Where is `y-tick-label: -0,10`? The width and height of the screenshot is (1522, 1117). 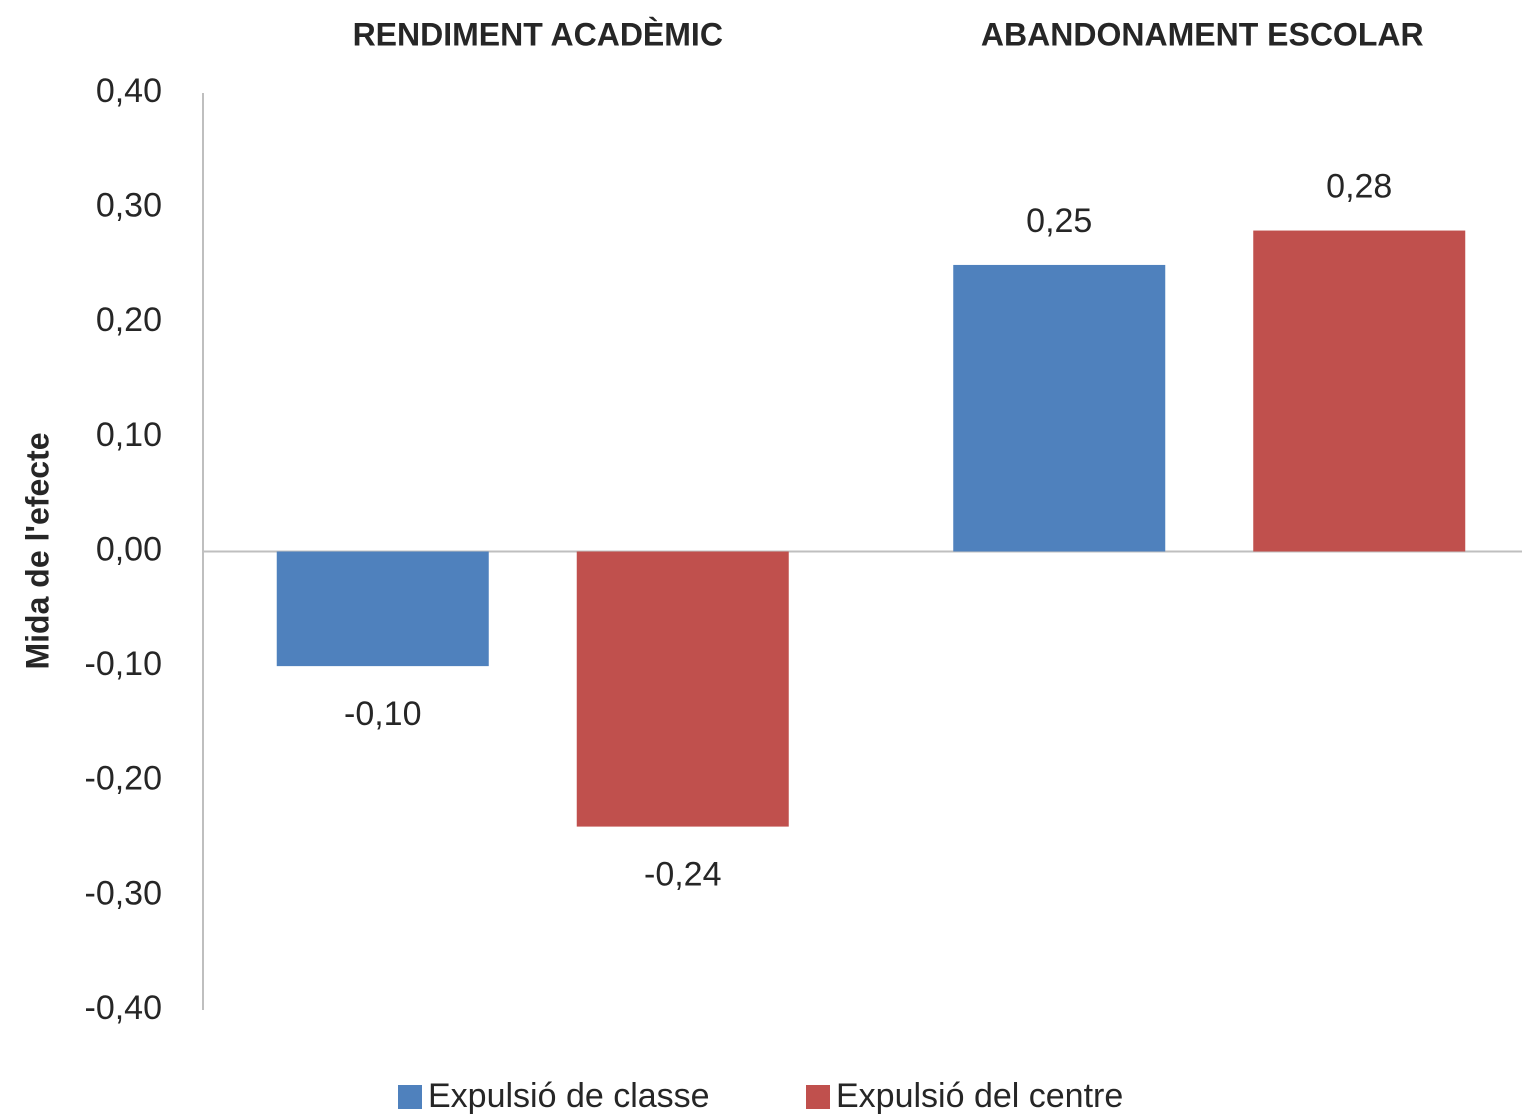 y-tick-label: -0,10 is located at coordinates (124, 664).